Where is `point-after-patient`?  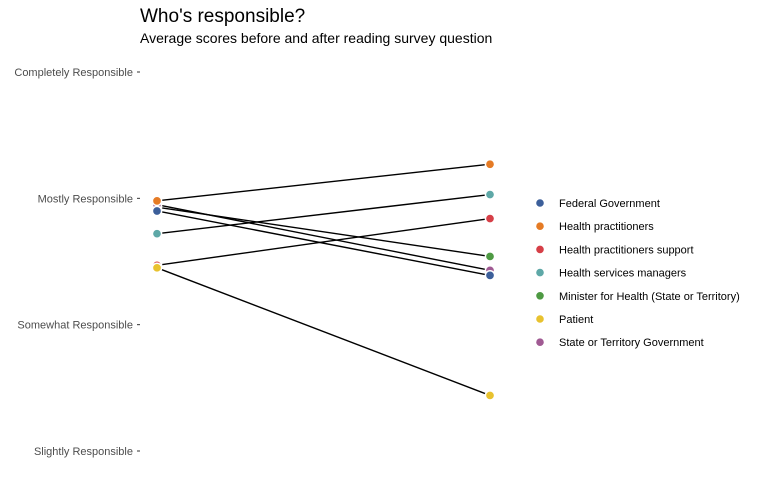
point-after-patient is located at coordinates (490, 395).